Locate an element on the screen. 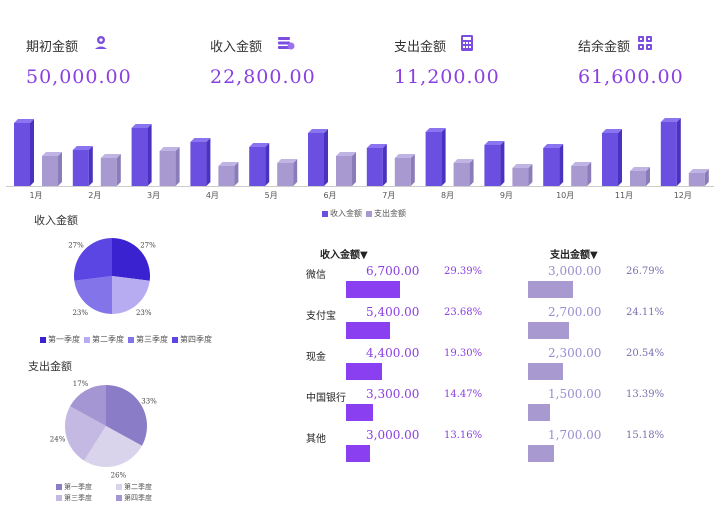 The width and height of the screenshot is (720, 512). pie-label: 26% is located at coordinates (119, 475).